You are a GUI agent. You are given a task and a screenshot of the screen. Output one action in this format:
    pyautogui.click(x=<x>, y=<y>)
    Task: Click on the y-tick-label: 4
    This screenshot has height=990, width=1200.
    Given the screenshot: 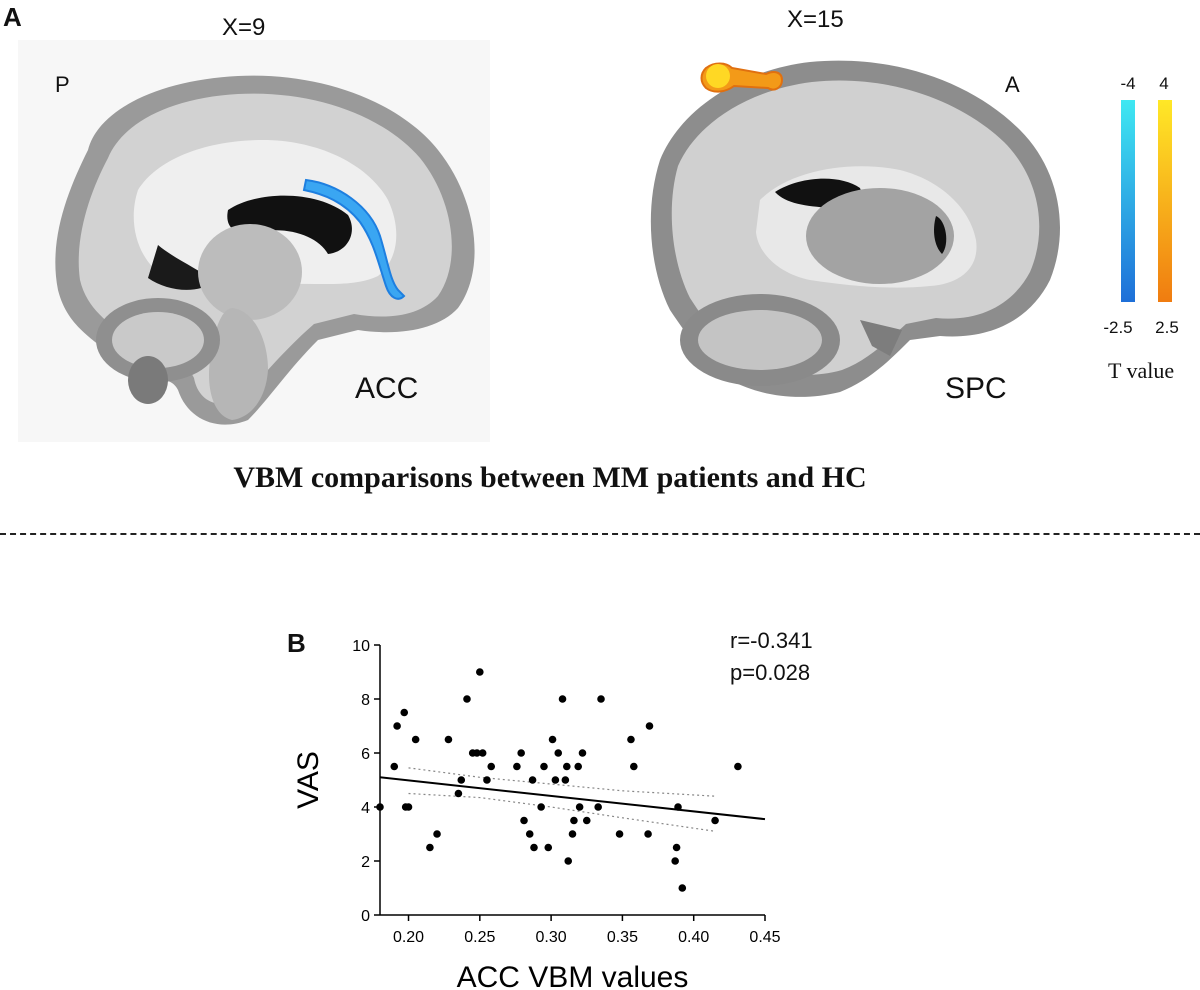 What is the action you would take?
    pyautogui.click(x=365, y=808)
    